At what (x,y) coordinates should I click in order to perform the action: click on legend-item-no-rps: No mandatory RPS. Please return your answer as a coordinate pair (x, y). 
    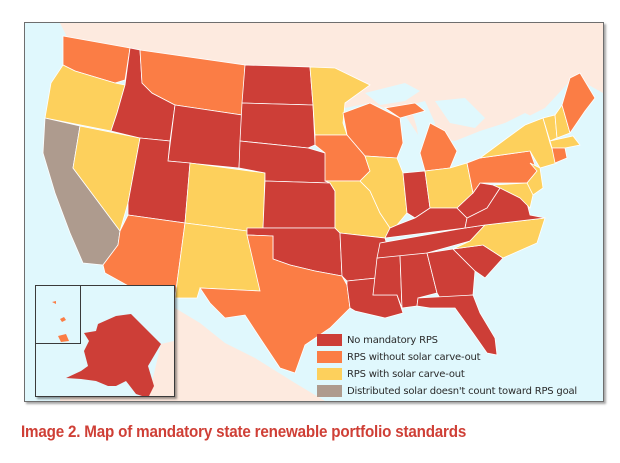
    Looking at the image, I should click on (460, 340).